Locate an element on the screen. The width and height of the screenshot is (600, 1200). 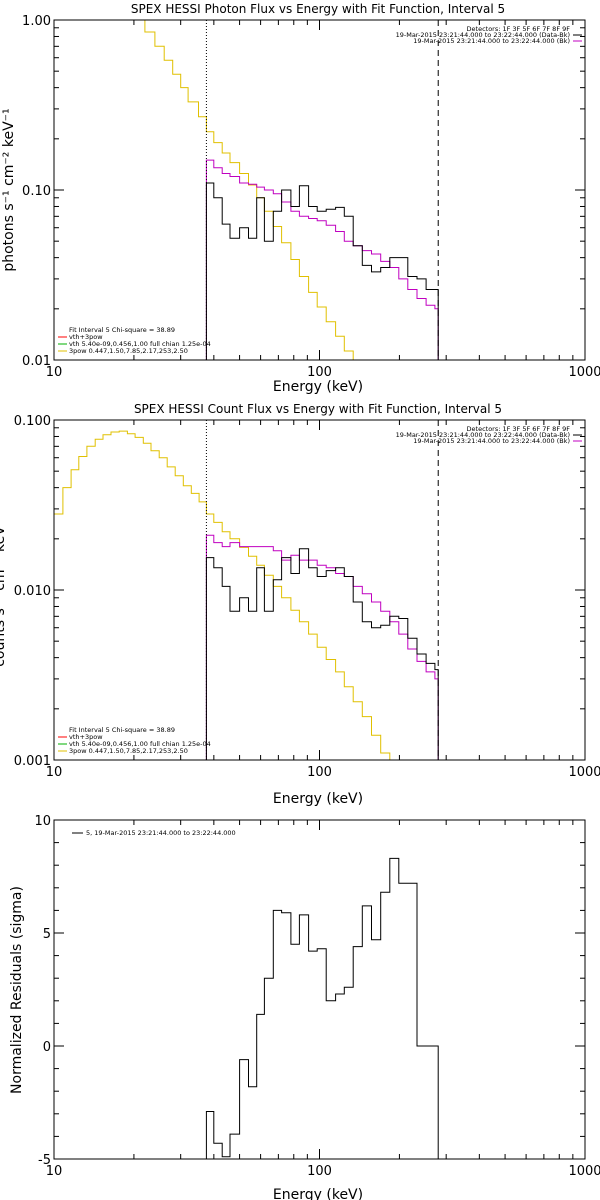
count-flux-legend-header: Detectors: 1F 3F 5F 6F 7F 8F 9F is located at coordinates (519, 429).